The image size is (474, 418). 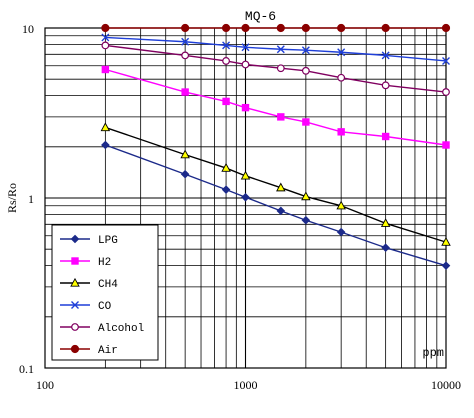 What do you see at coordinates (89, 284) in the screenshot?
I see `legend-item: CH4` at bounding box center [89, 284].